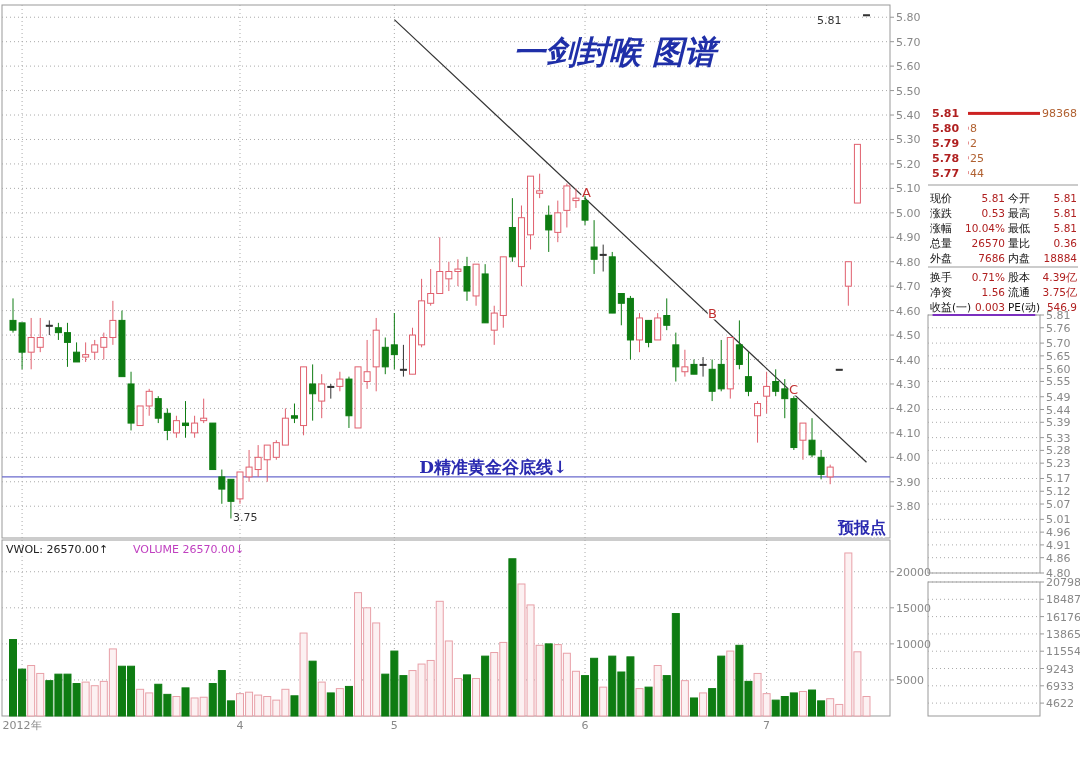  Describe the element at coordinates (946, 173) in the screenshot. I see `y-tick-label: 5.77` at that location.